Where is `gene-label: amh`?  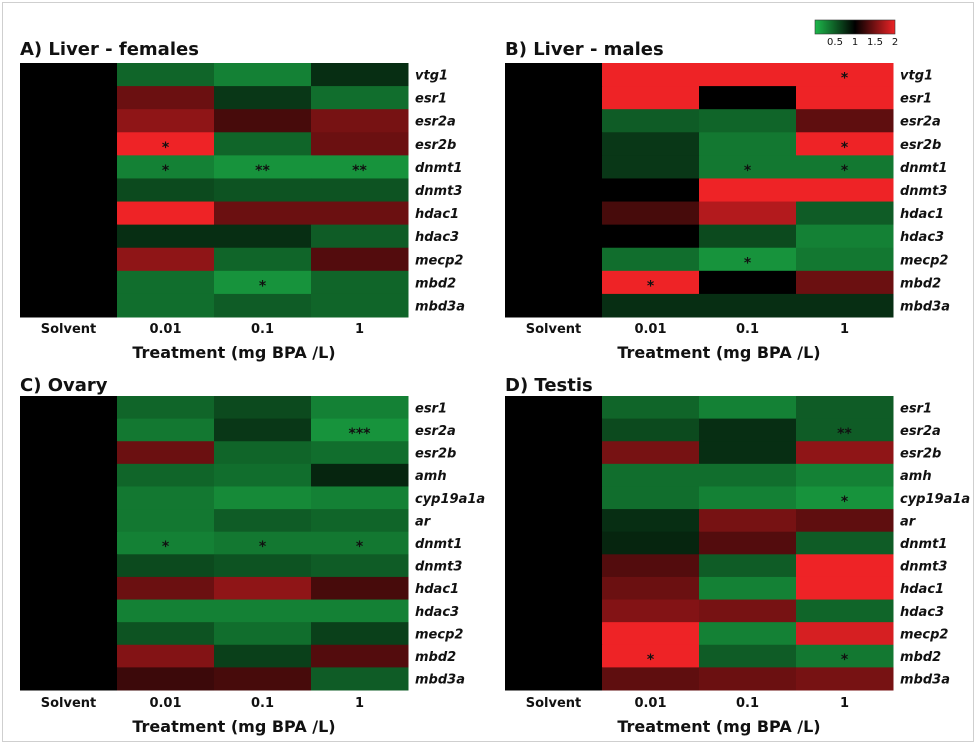 gene-label: amh is located at coordinates (916, 476).